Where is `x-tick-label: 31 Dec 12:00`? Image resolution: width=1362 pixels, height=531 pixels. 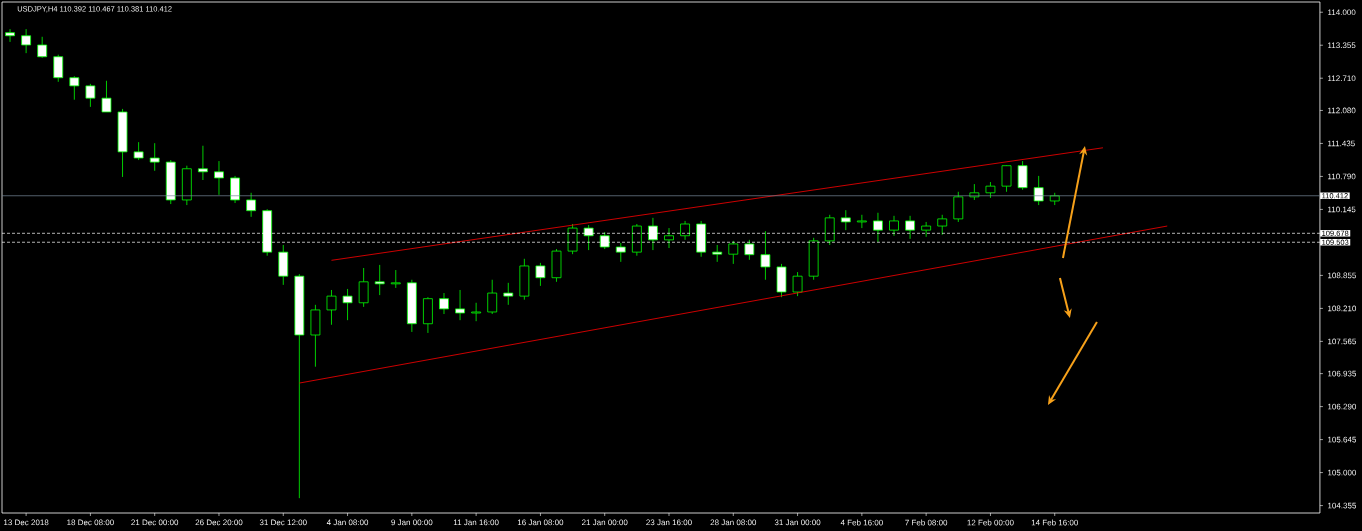
x-tick-label: 31 Dec 12:00 is located at coordinates (283, 522).